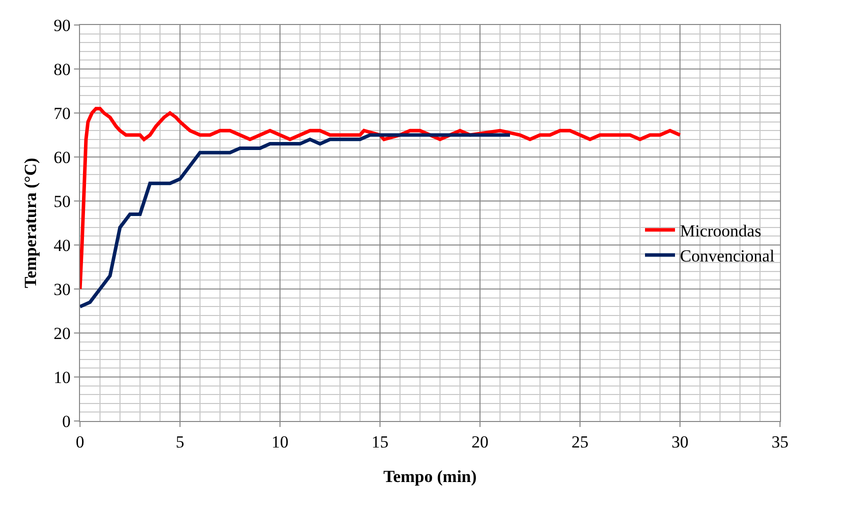 The width and height of the screenshot is (850, 506). Describe the element at coordinates (430, 476) in the screenshot. I see `x-axis-title: Tempo (min)` at that location.